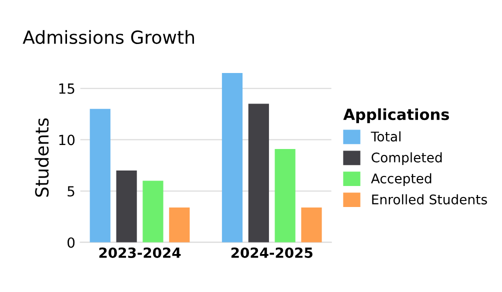 This screenshot has height=292, width=502. What do you see at coordinates (71, 191) in the screenshot?
I see `y-tick-label: 5` at bounding box center [71, 191].